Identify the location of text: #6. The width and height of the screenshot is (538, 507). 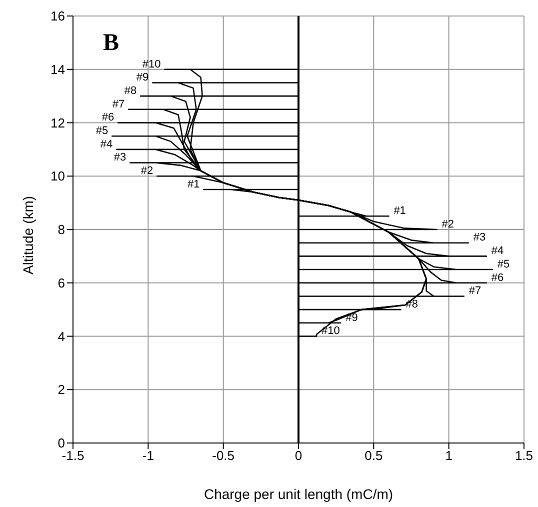
(497, 278).